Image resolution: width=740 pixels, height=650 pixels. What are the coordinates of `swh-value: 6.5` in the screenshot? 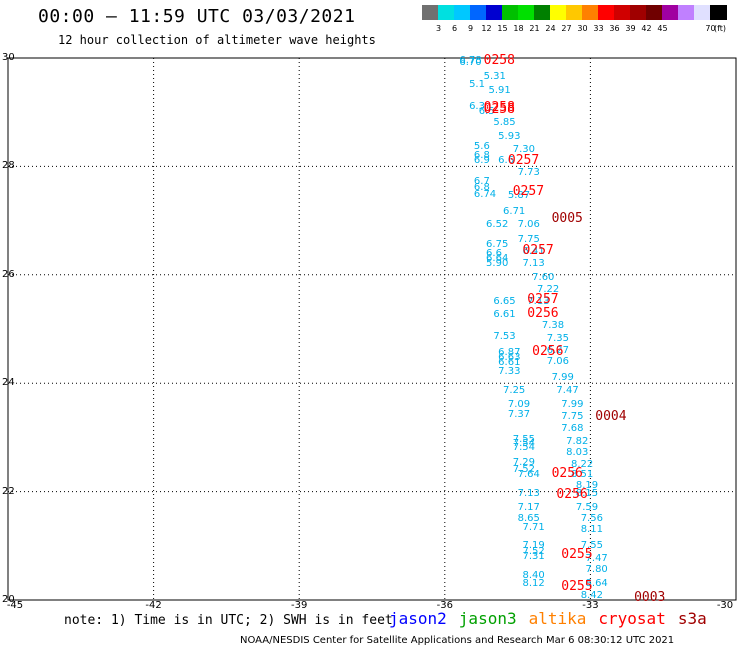 It's located at (486, 112).